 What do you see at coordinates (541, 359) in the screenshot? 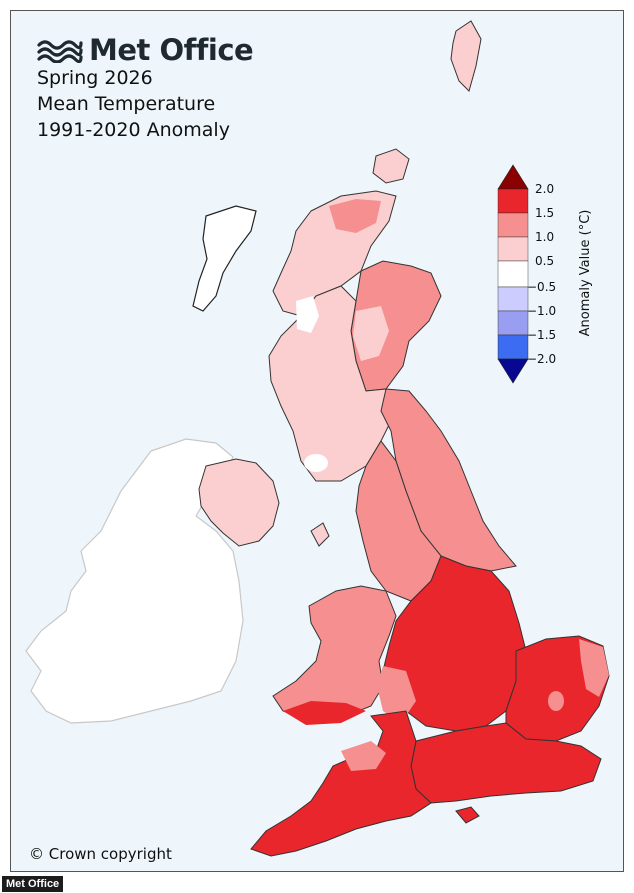
I see `colorbar-tick-neg-2.0: −2.0` at bounding box center [541, 359].